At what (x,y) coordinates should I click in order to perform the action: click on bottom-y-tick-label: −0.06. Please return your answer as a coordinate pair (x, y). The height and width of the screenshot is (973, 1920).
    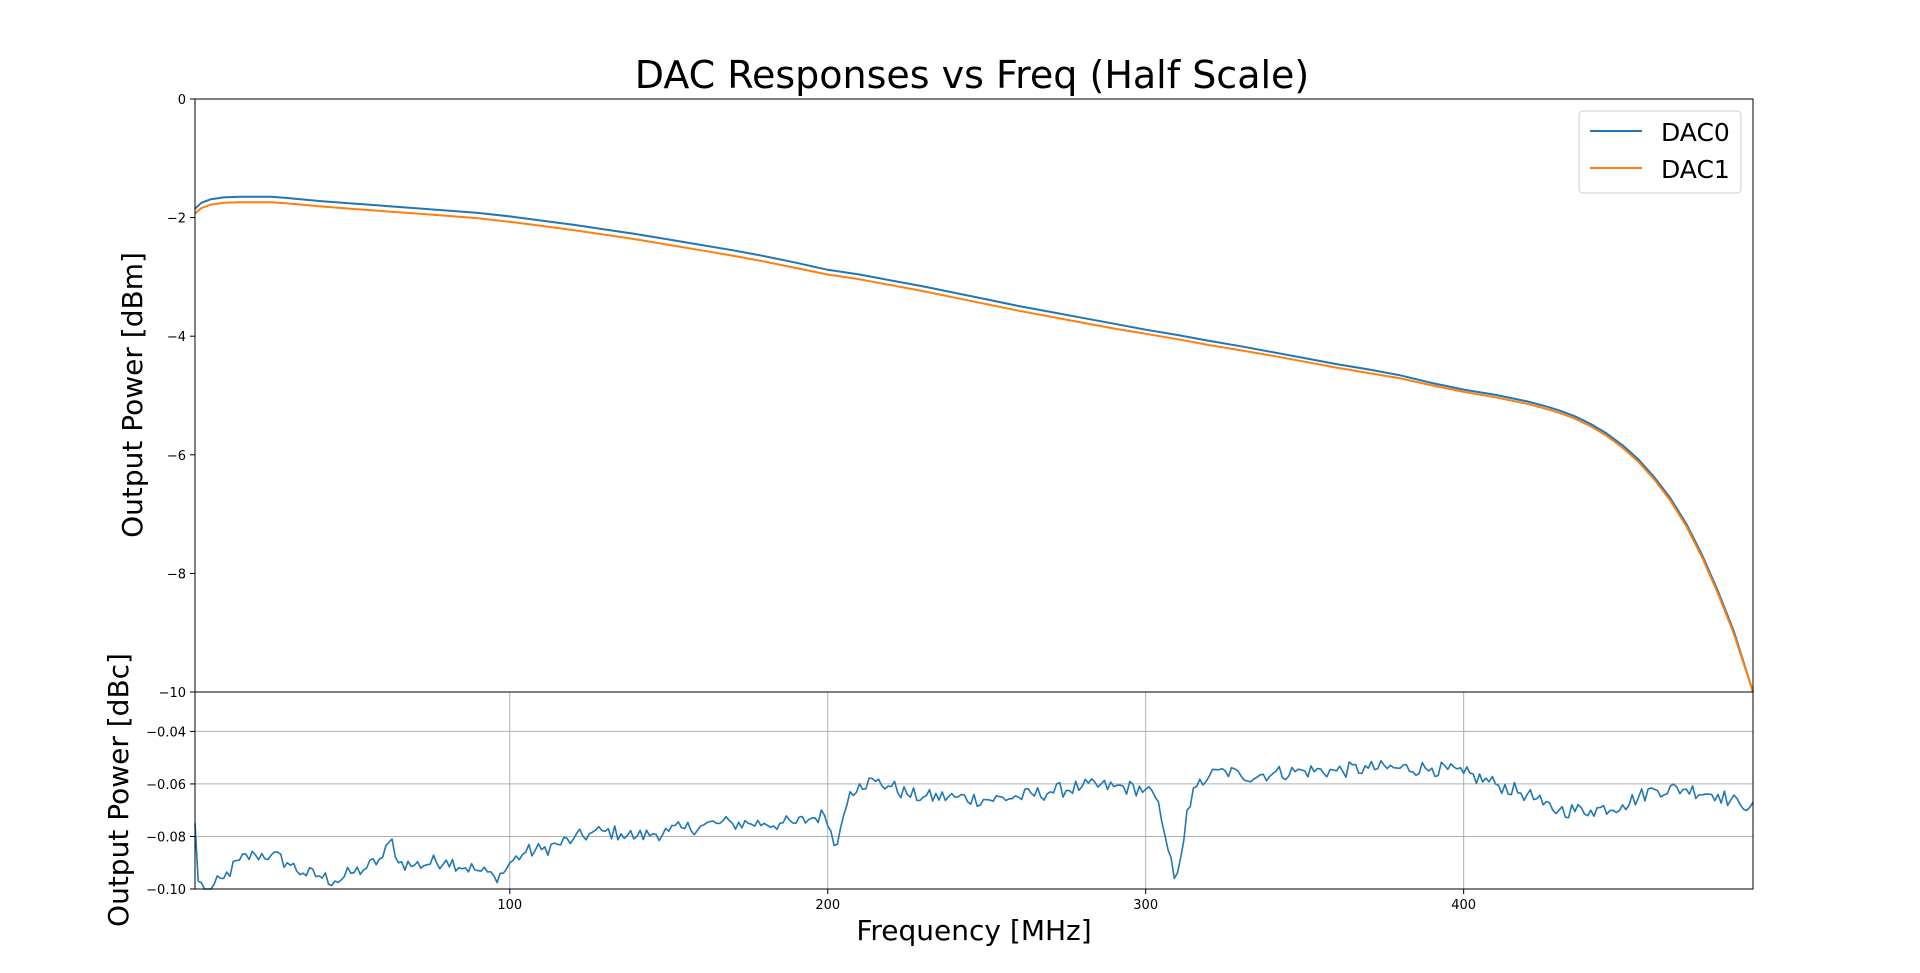
    Looking at the image, I should click on (166, 785).